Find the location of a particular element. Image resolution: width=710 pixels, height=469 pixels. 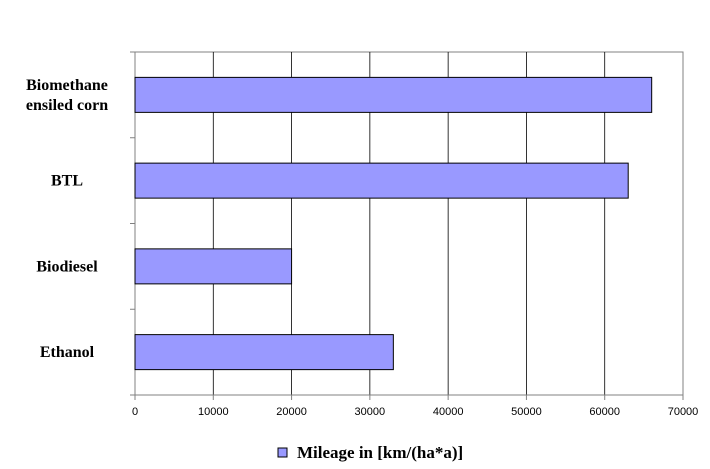

category-label: Ethanol is located at coordinates (67, 352).